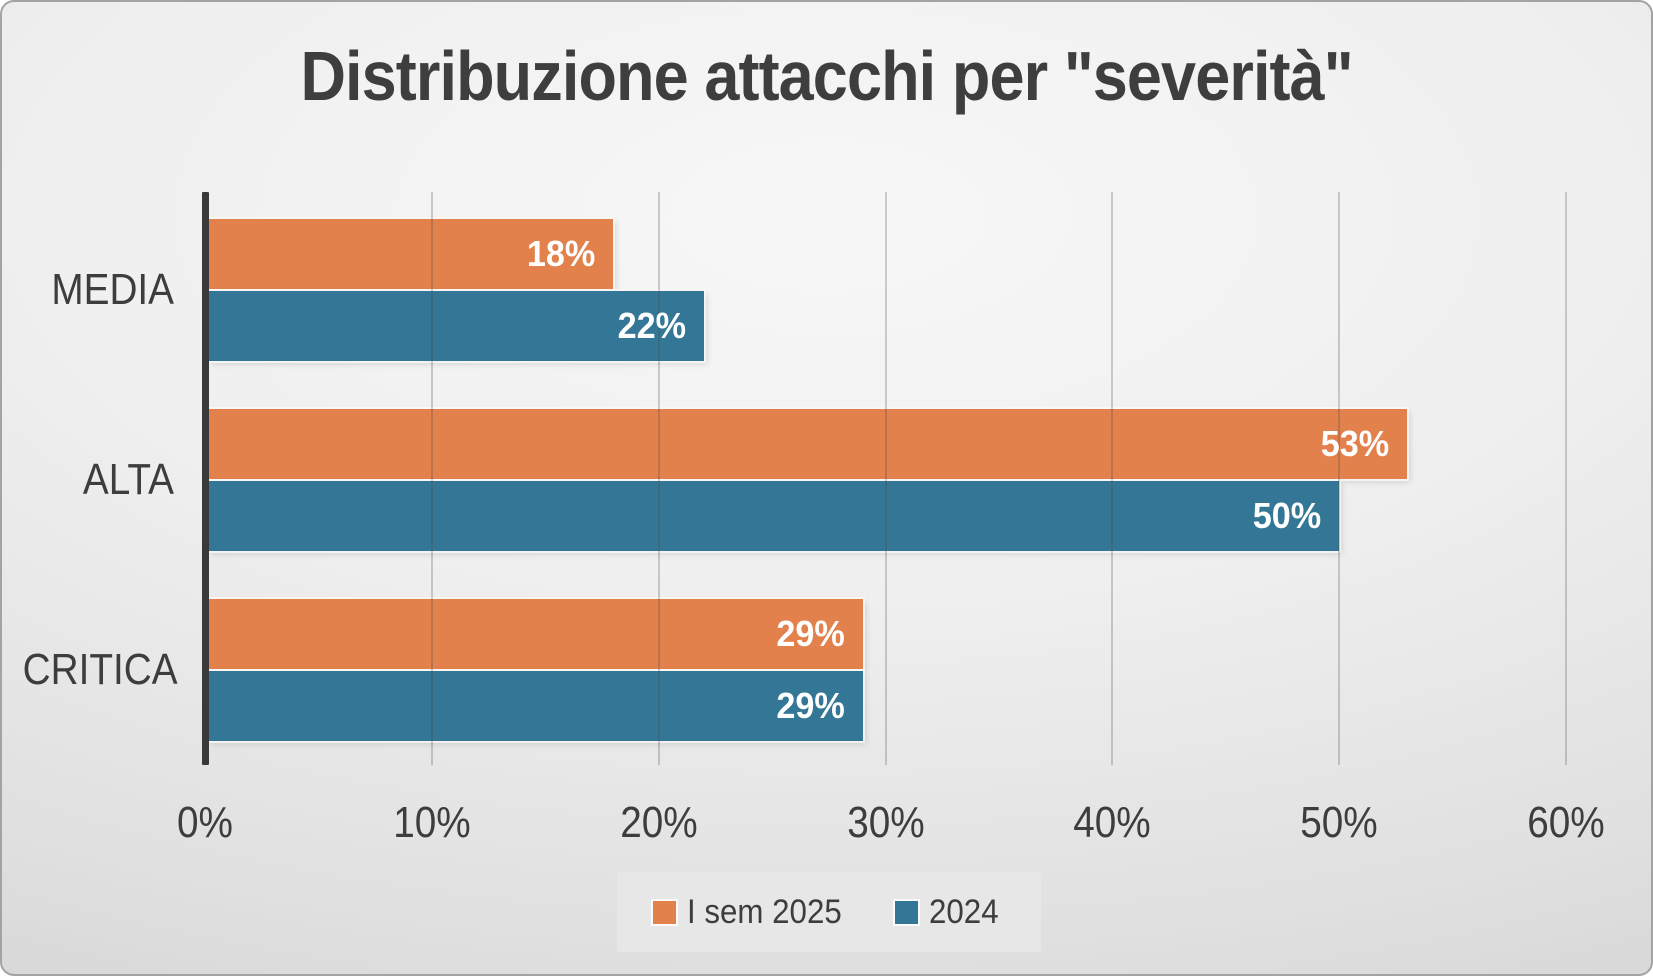 The width and height of the screenshot is (1653, 976). I want to click on bar-2024-alta, so click(774, 516).